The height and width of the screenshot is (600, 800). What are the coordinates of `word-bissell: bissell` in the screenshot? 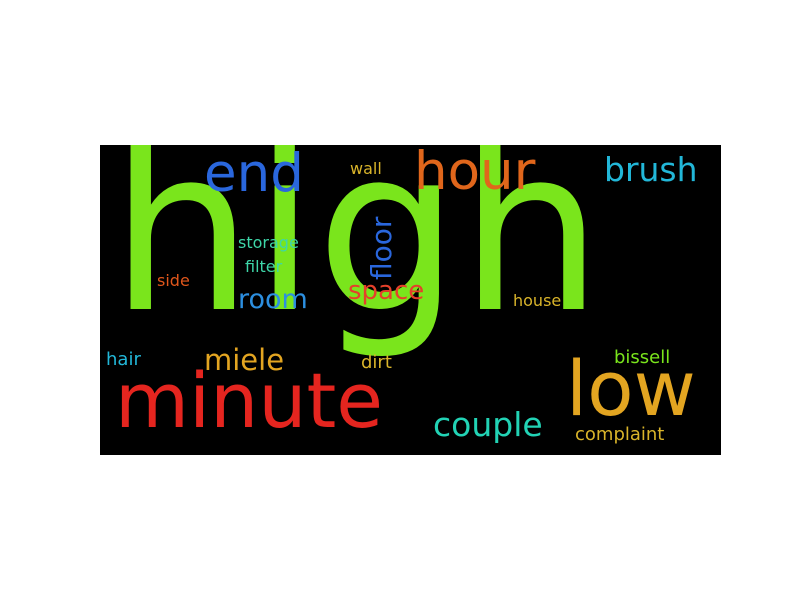 It's located at (642, 357).